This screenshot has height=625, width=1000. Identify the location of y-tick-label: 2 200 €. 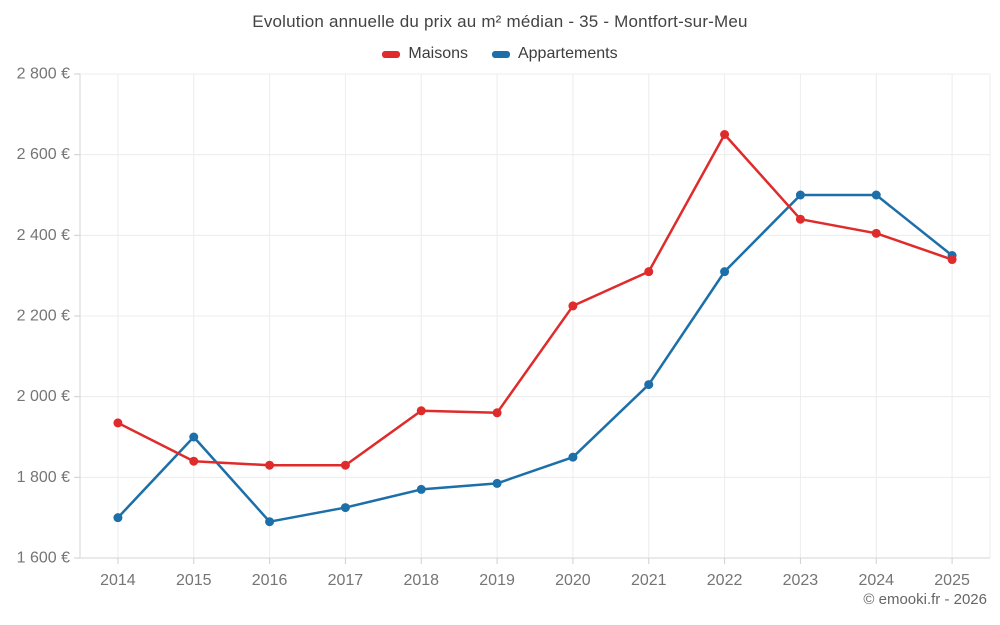
(43, 316).